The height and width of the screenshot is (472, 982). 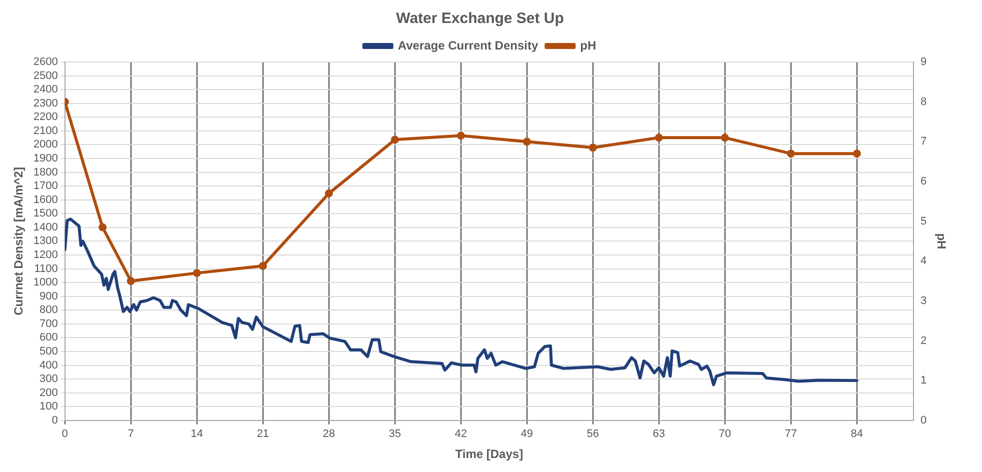 What do you see at coordinates (49, 352) in the screenshot?
I see `y-tick-label: 500` at bounding box center [49, 352].